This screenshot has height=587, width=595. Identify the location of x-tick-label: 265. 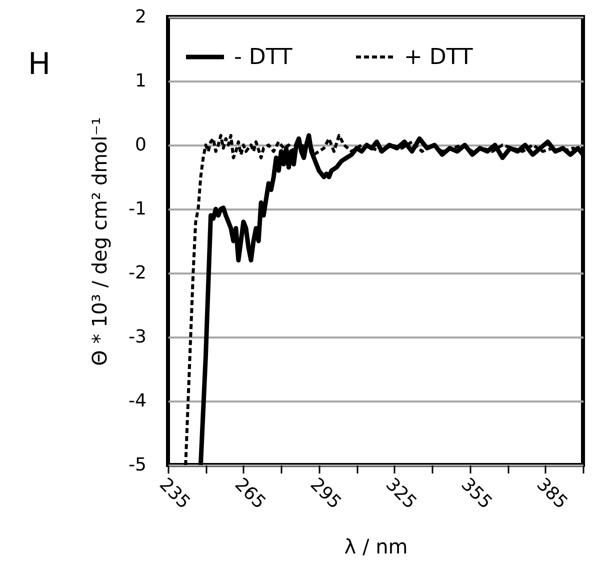
(250, 494).